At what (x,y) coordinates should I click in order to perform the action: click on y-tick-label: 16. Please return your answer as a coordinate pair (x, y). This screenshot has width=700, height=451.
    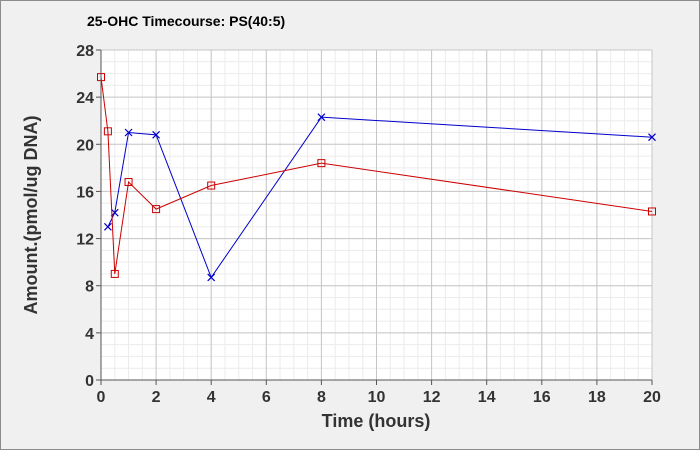
    Looking at the image, I should click on (85, 192).